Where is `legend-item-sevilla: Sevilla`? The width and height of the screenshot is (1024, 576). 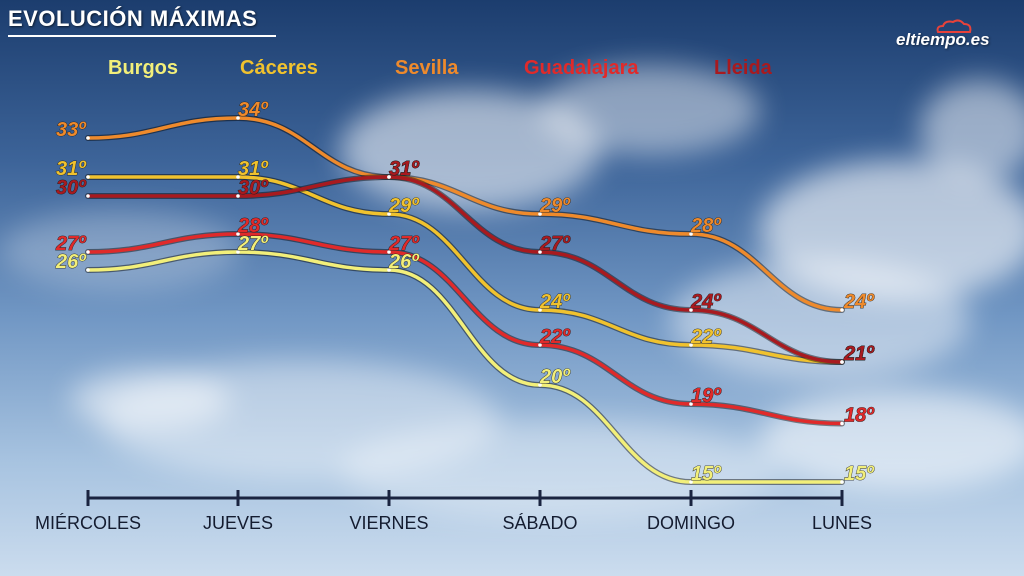 legend-item-sevilla: Sevilla is located at coordinates (427, 68).